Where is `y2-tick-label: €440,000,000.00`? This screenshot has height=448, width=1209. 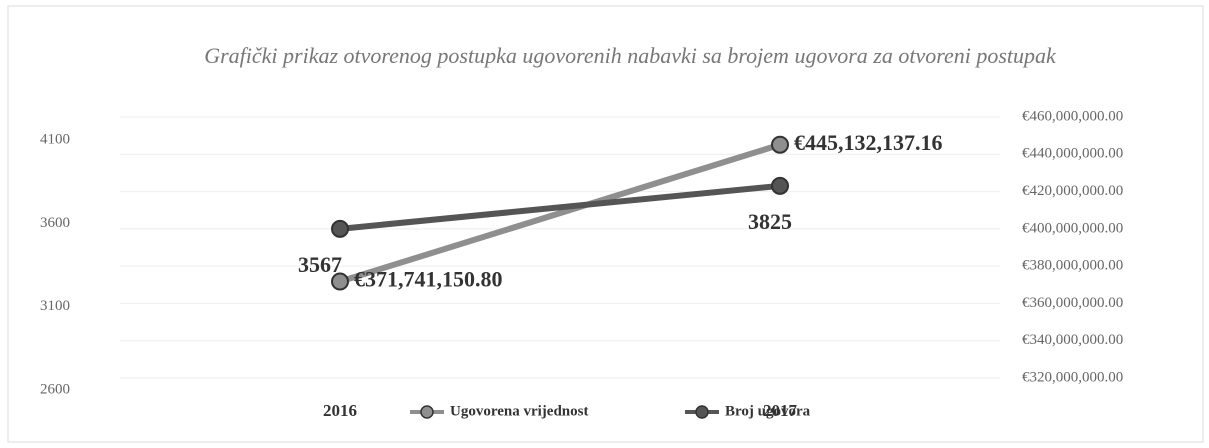 y2-tick-label: €440,000,000.00 is located at coordinates (1072, 154).